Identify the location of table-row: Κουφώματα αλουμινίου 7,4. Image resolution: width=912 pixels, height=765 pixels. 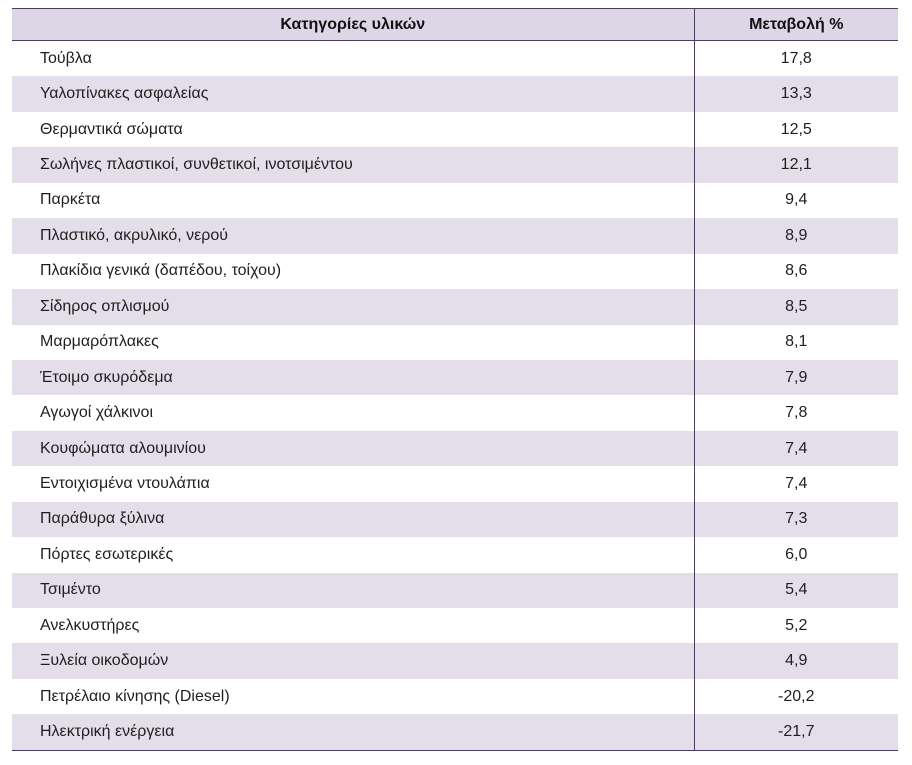
(455, 448).